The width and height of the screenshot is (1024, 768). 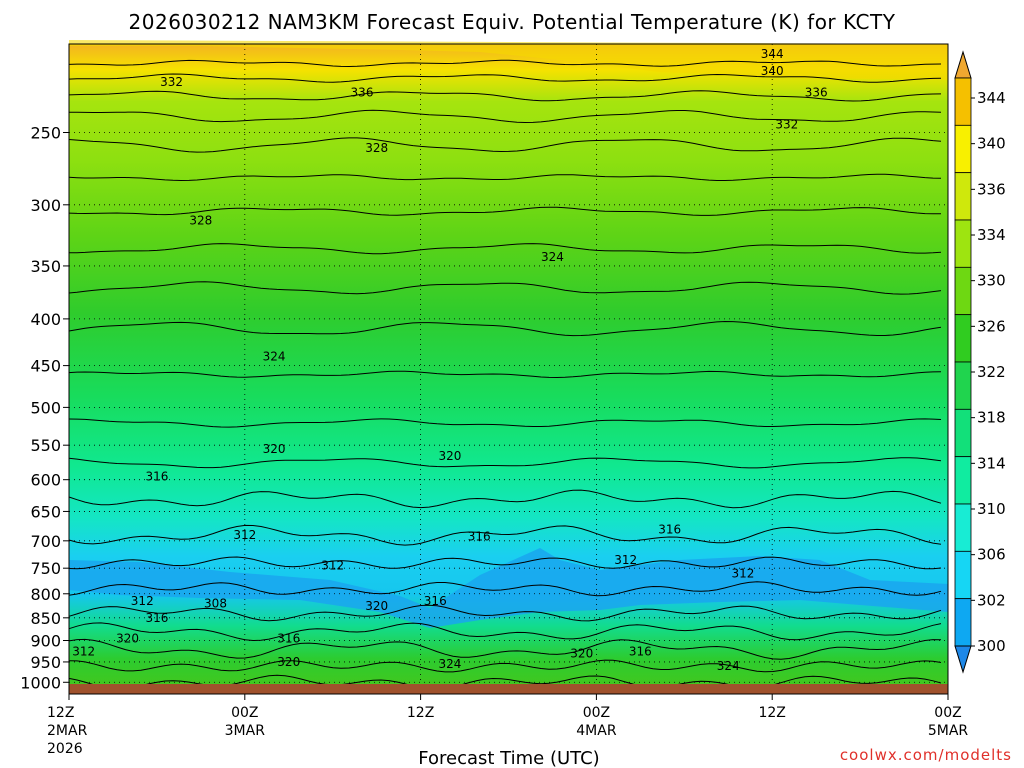 What do you see at coordinates (45, 662) in the screenshot?
I see `y-tick-label: 950` at bounding box center [45, 662].